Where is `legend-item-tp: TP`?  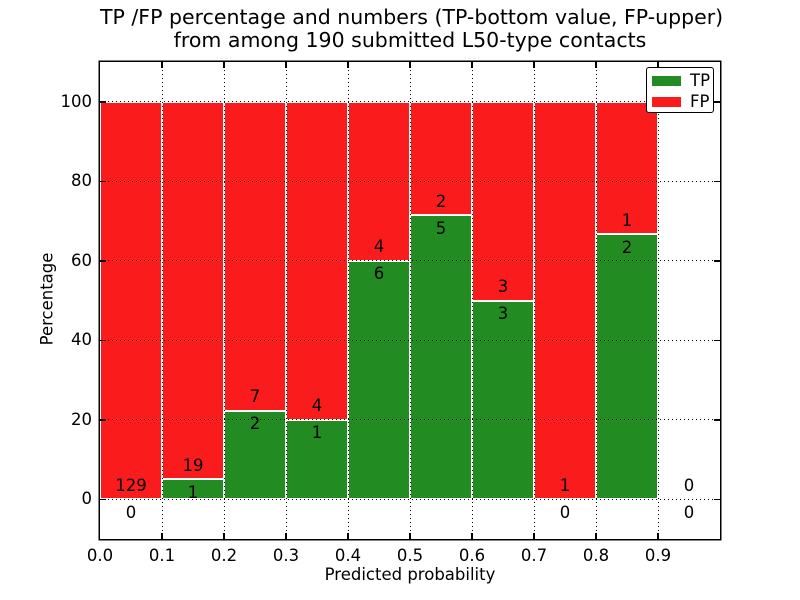
legend-item-tp: TP is located at coordinates (682, 80).